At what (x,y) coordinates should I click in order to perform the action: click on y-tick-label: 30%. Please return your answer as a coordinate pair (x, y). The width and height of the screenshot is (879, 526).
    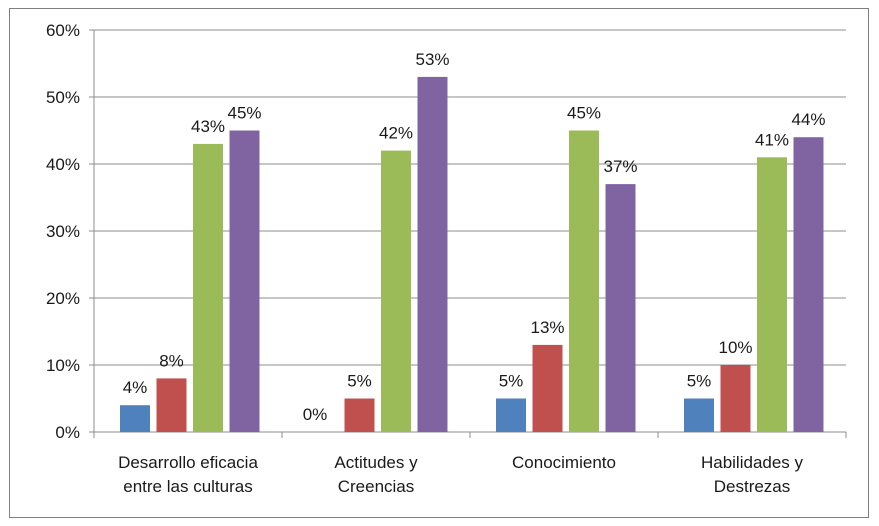
    Looking at the image, I should click on (63, 231).